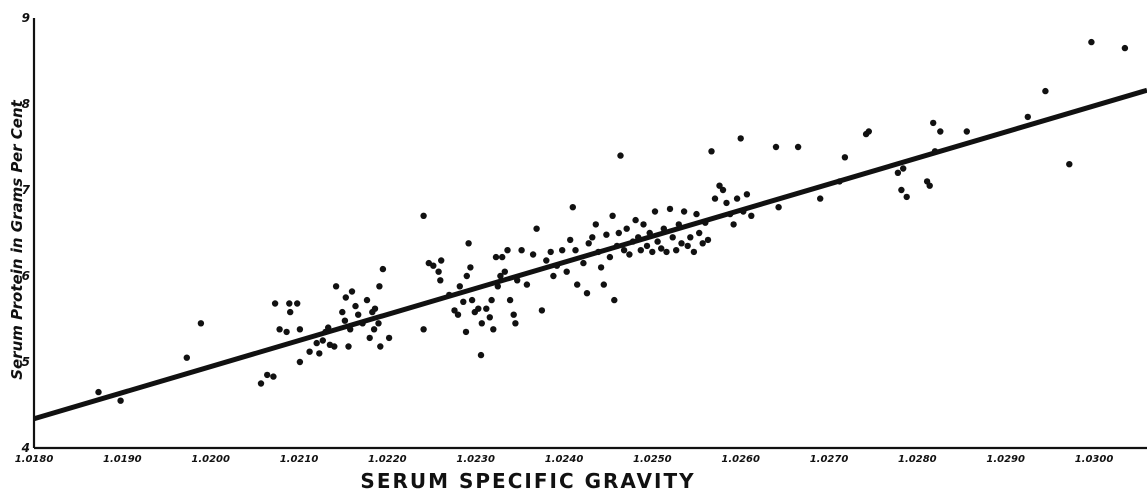 The width and height of the screenshot is (1147, 493). Describe the element at coordinates (829, 459) in the screenshot. I see `x-tick-label: 1.0270` at that location.